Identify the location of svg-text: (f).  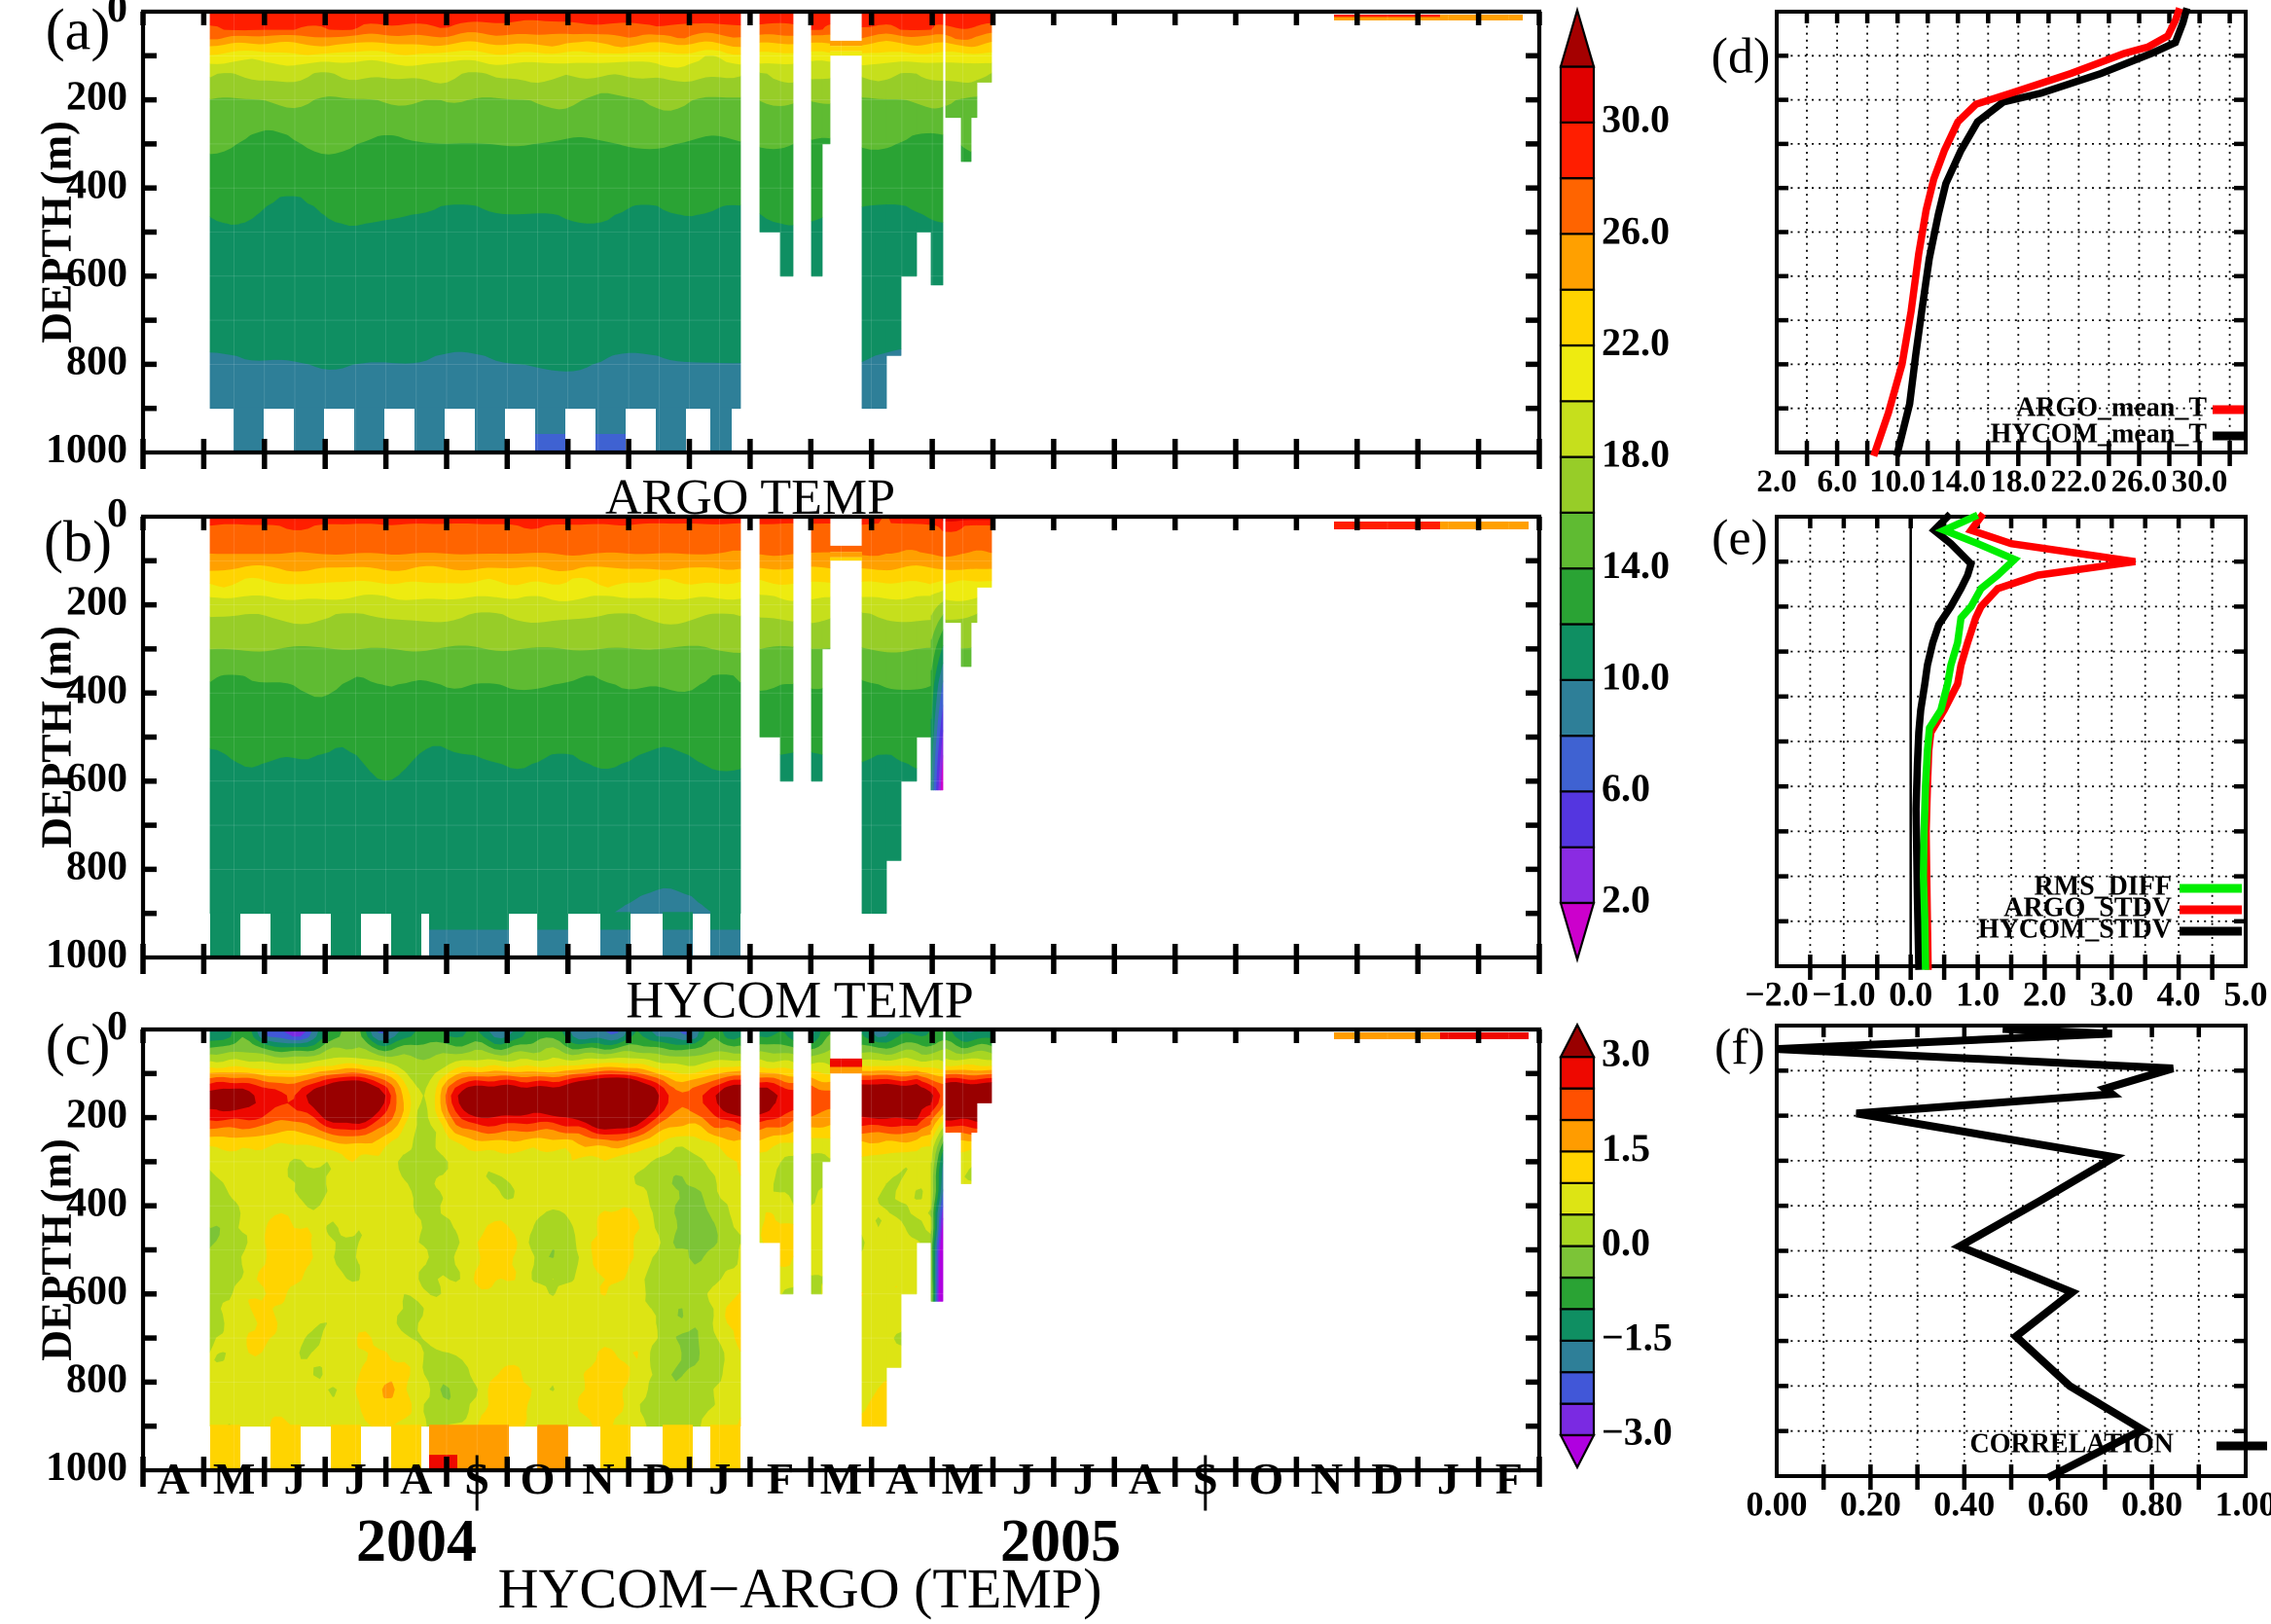
(1739, 1047).